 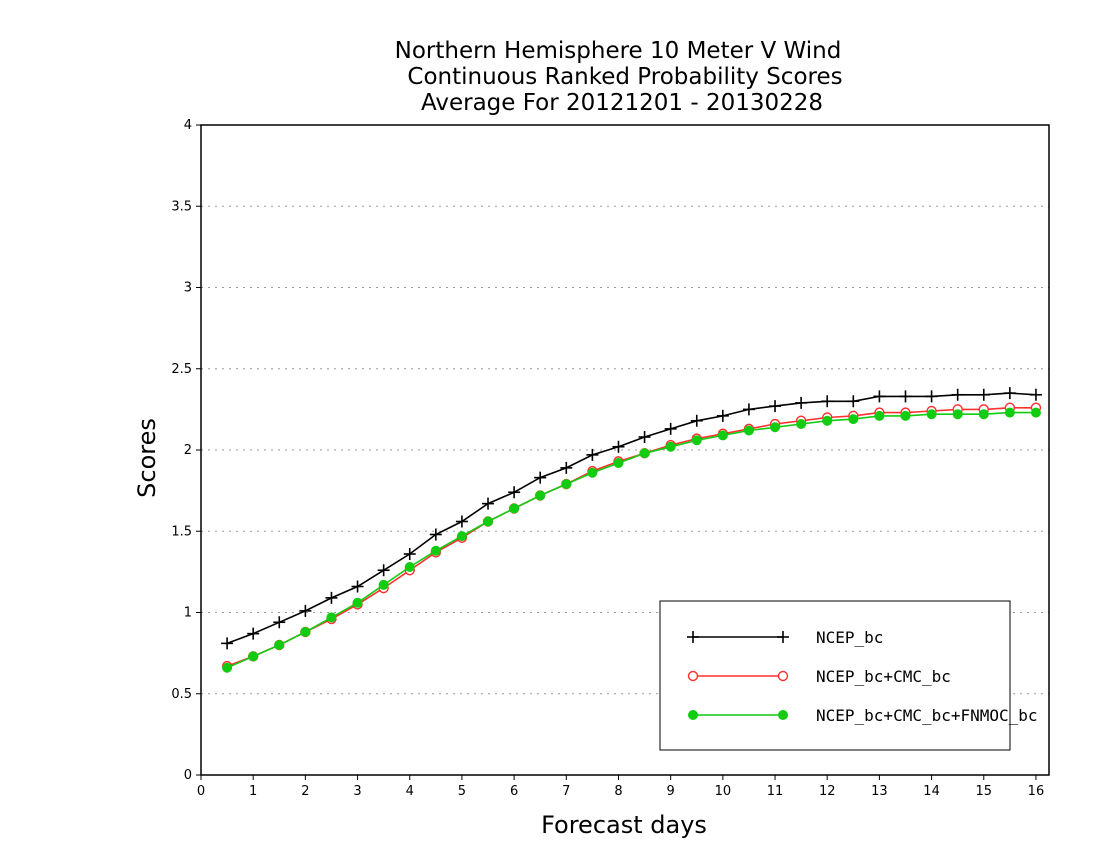 What do you see at coordinates (624, 77) in the screenshot?
I see `title-line-2: Continuous Ranked Probability Scores` at bounding box center [624, 77].